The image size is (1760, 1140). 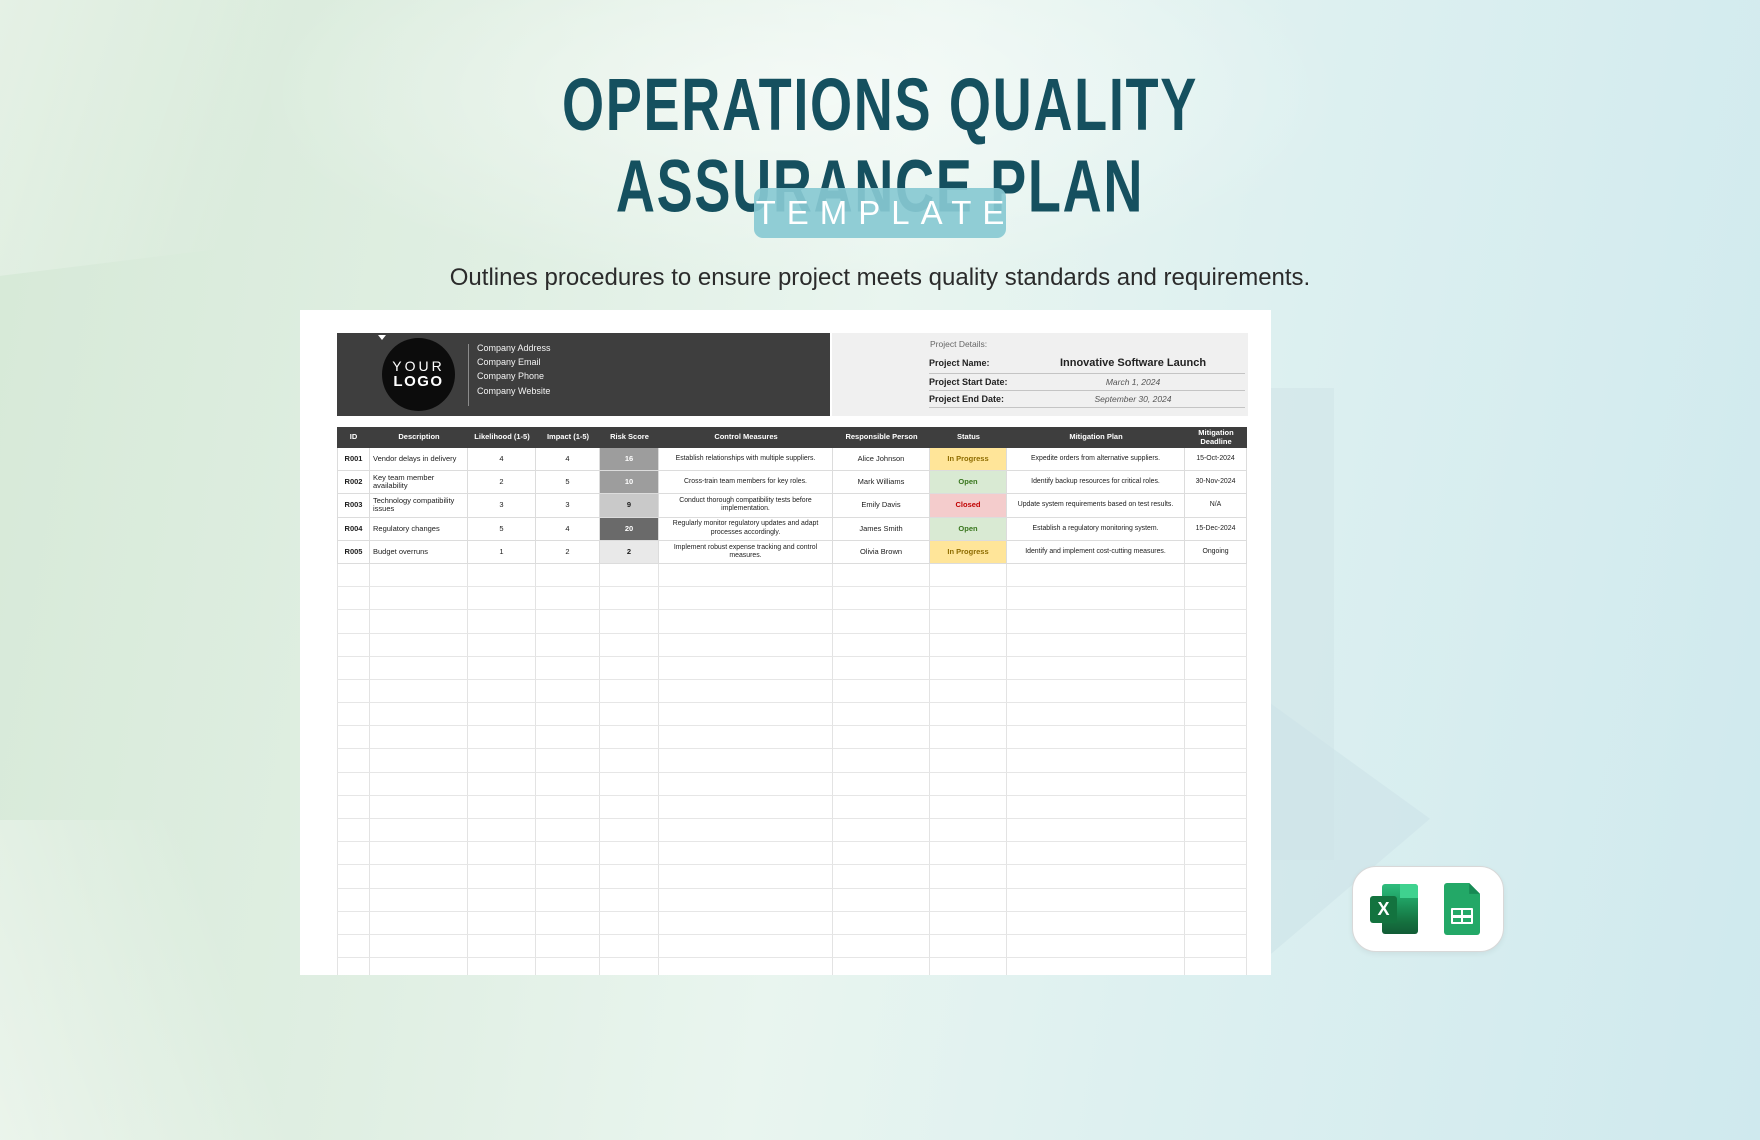 What do you see at coordinates (511, 376) in the screenshot?
I see `company-phone: Company Phone` at bounding box center [511, 376].